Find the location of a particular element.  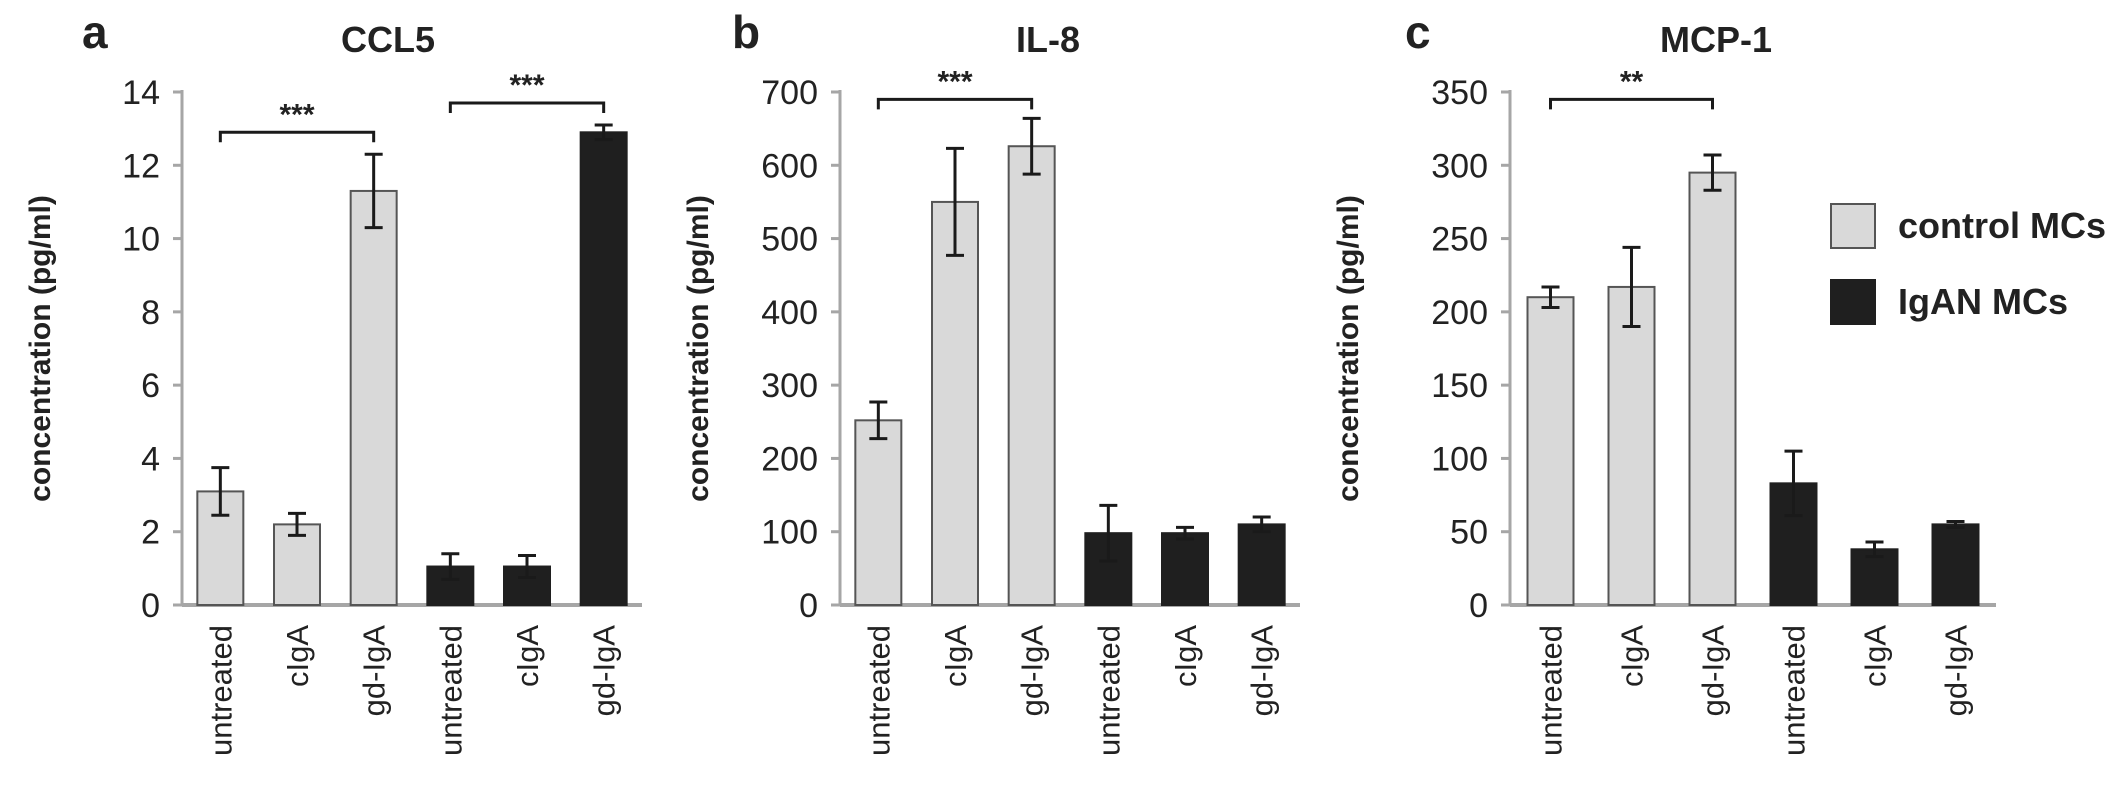

y-axis-label-b: concentration (pg/ml) is located at coordinates (698, 348).